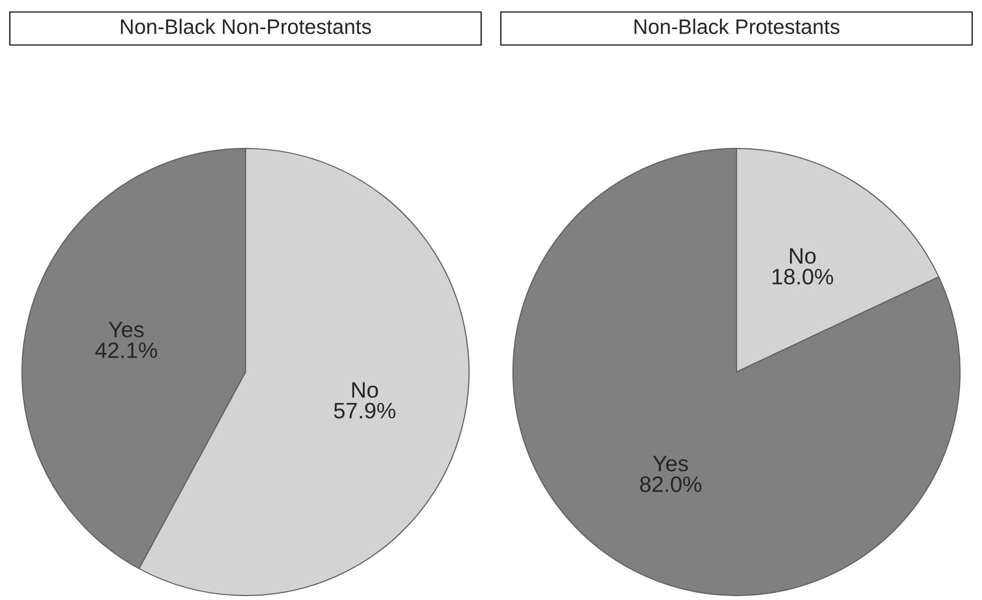 The image size is (982, 600). Describe the element at coordinates (737, 26) in the screenshot. I see `chart-title: Non-Black Protestants` at that location.